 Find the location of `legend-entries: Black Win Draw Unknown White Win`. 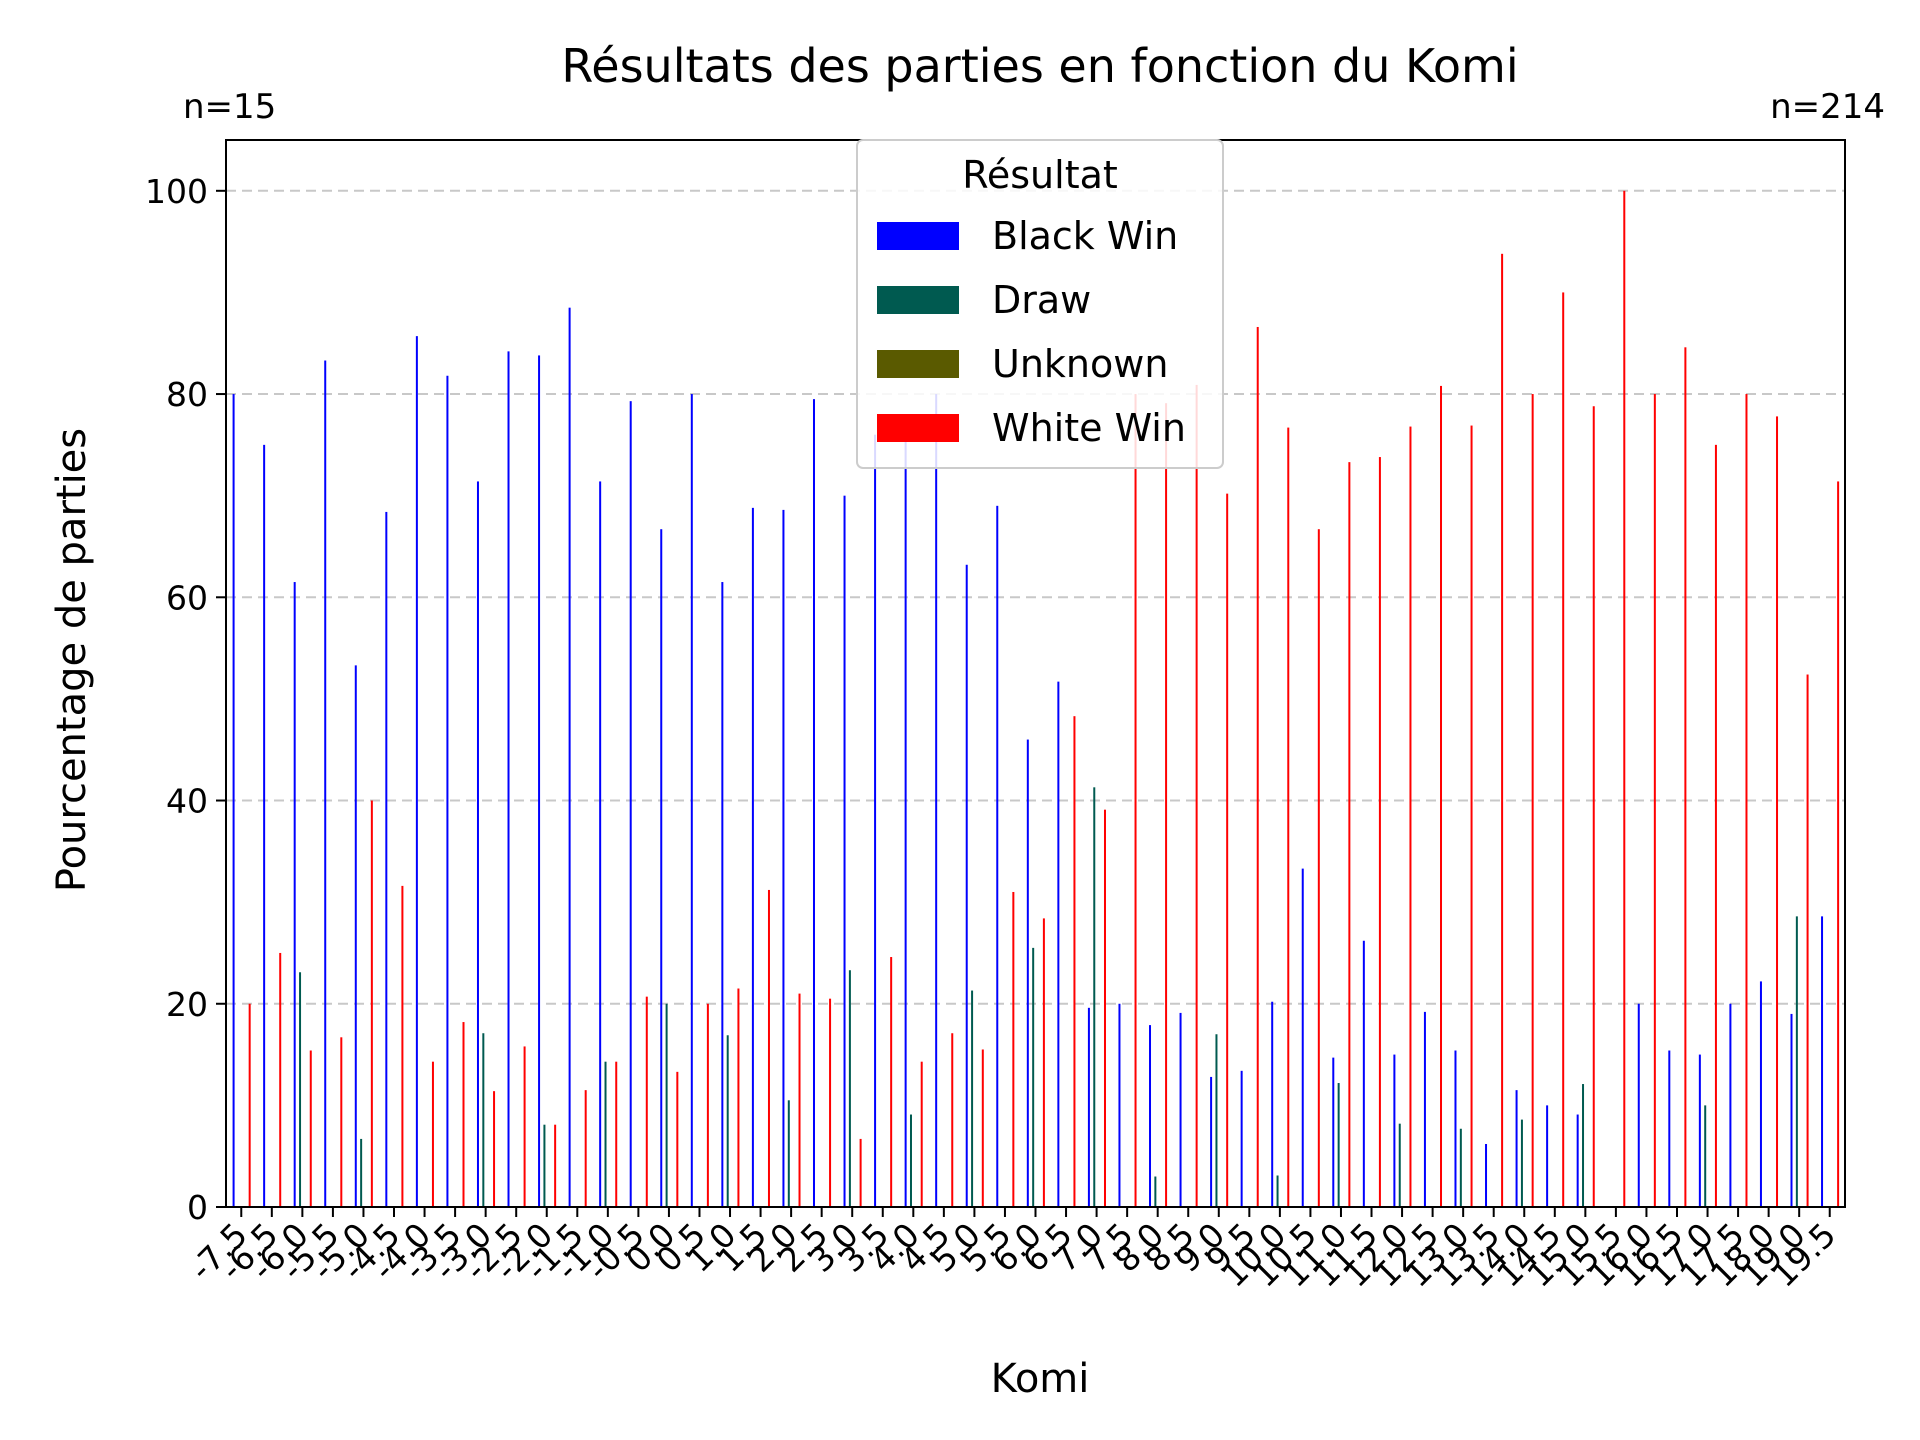

legend-entries: Black Win Draw Unknown White Win is located at coordinates (1031, 332).